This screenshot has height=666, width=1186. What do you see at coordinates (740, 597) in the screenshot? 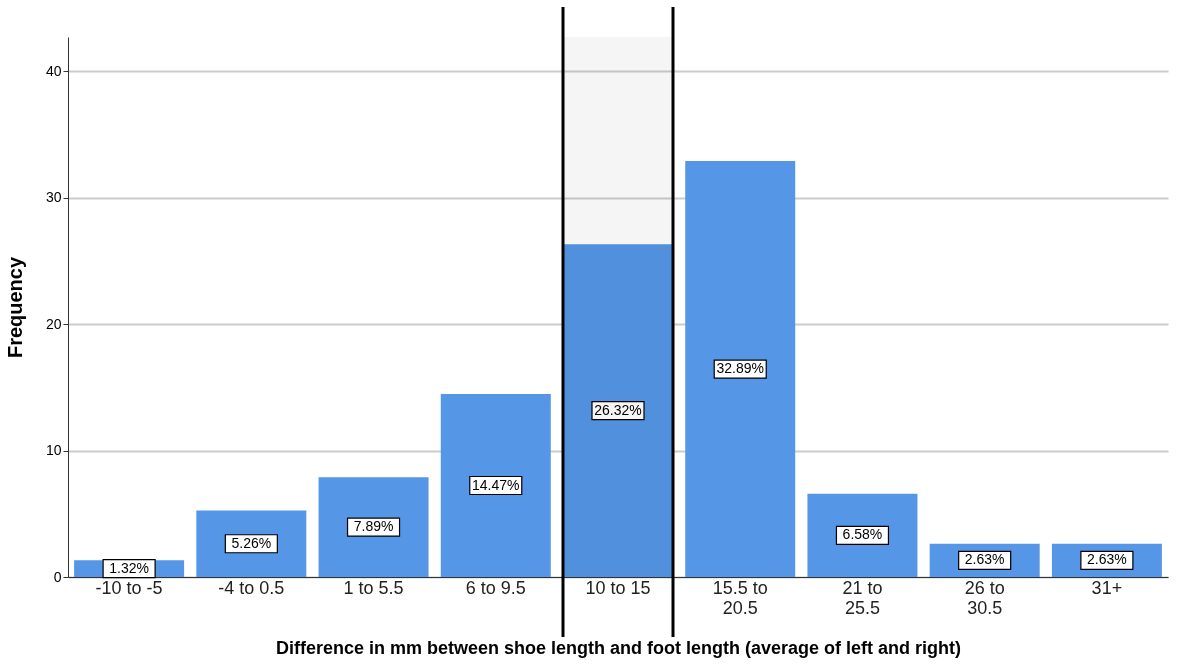
I see `x-tick-label: 15.5 to 20.5` at bounding box center [740, 597].